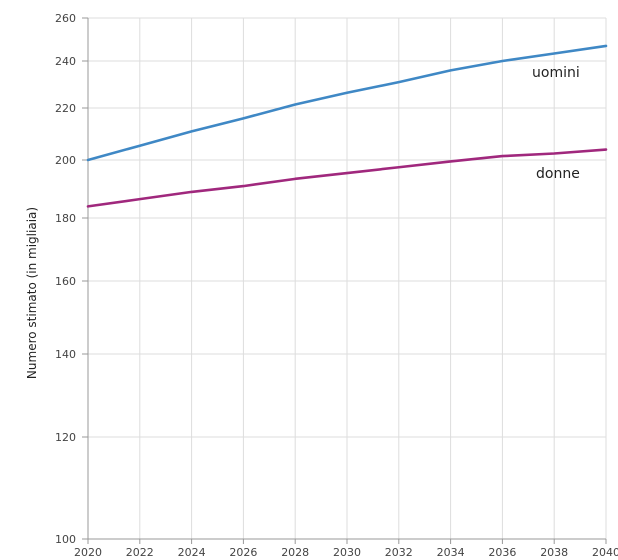 This screenshot has height=560, width=618. Describe the element at coordinates (554, 53) in the screenshot. I see `series-point-uomini-2038` at that location.